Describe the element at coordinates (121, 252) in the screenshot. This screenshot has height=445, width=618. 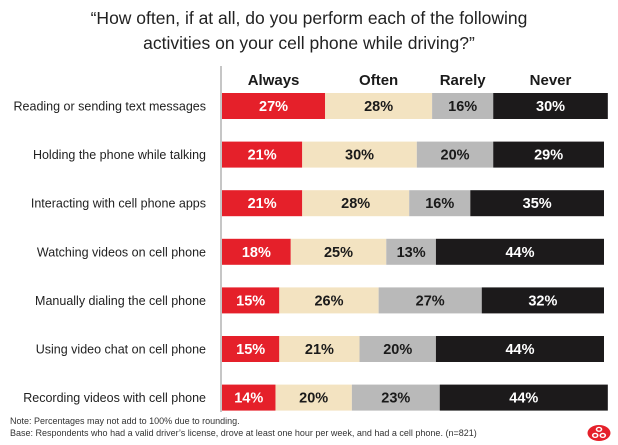
I see `category-label: Watching videos on cell phone` at that location.